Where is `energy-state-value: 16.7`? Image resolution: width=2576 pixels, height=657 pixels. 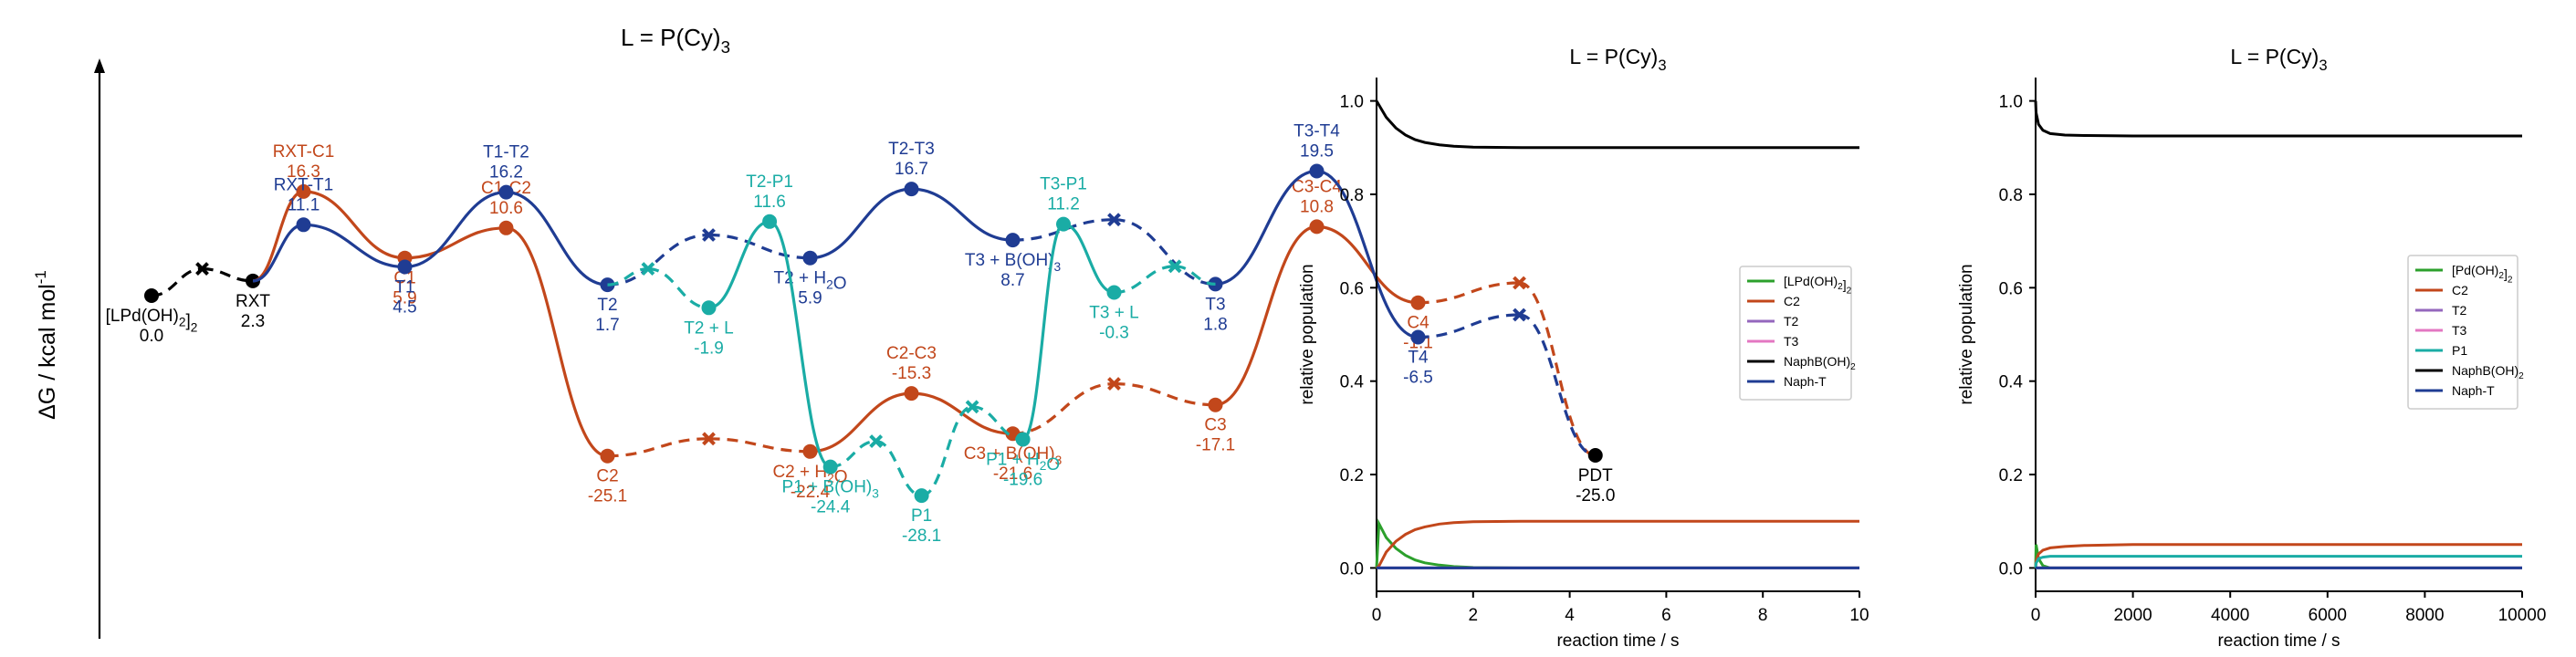 energy-state-value: 16.7 is located at coordinates (912, 169).